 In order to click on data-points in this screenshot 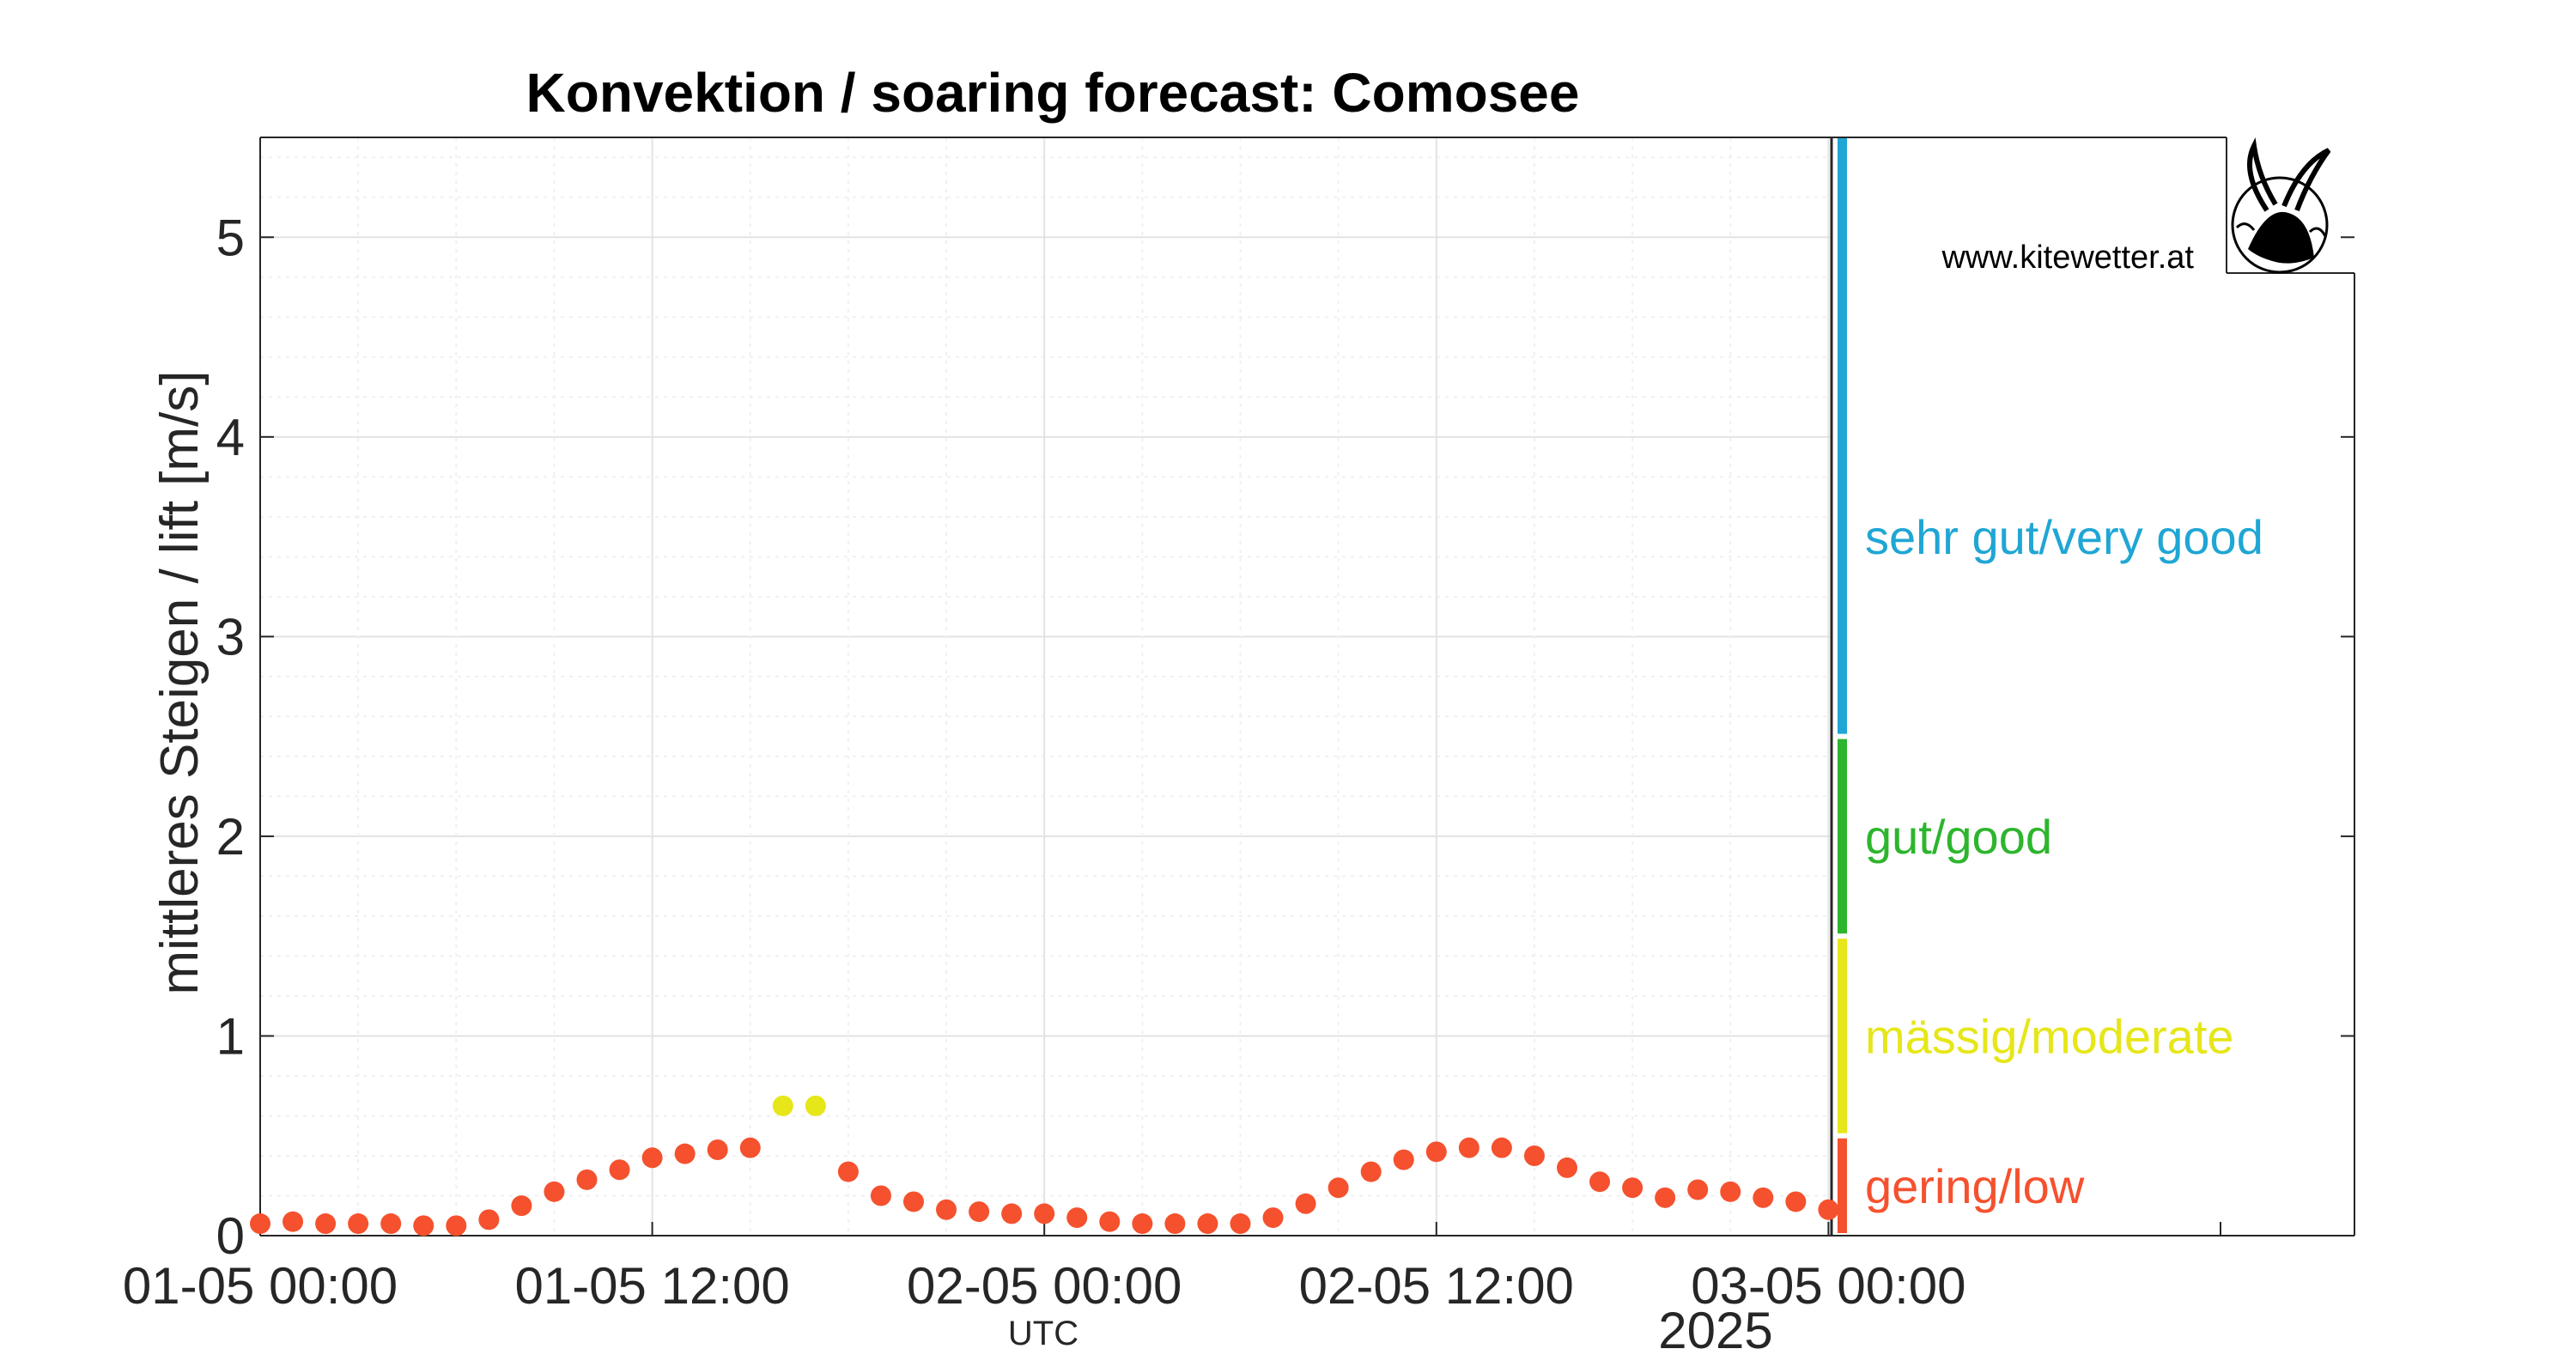, I will do `click(1045, 1166)`.